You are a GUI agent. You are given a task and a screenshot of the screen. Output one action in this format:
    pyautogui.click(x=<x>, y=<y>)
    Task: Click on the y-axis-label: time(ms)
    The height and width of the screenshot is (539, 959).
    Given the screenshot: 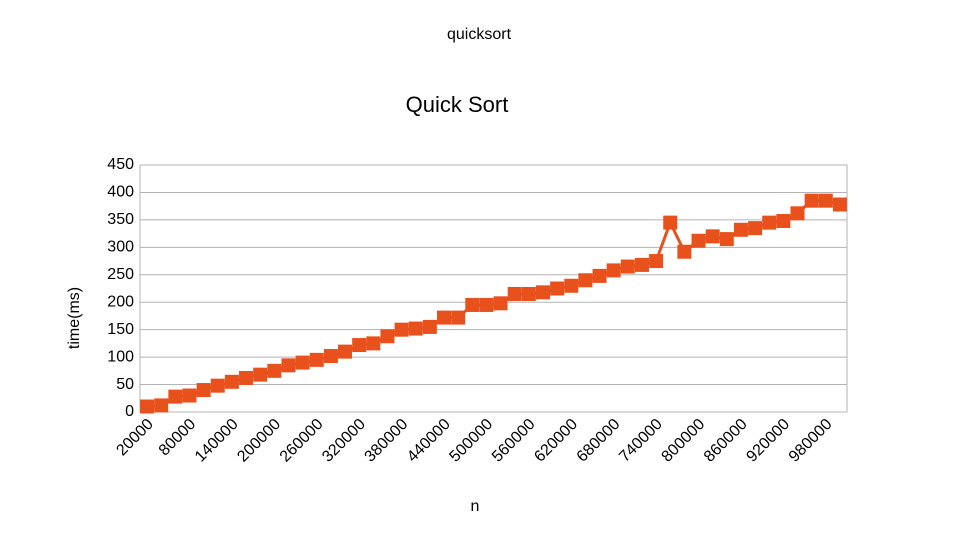 What is the action you would take?
    pyautogui.click(x=74, y=318)
    